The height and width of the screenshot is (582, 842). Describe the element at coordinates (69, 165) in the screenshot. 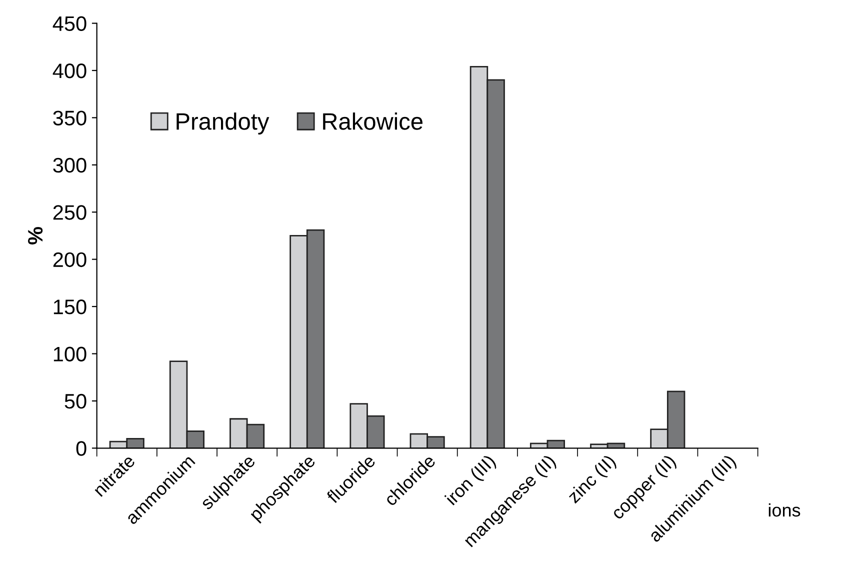

I see `y-tick-label: 300` at that location.